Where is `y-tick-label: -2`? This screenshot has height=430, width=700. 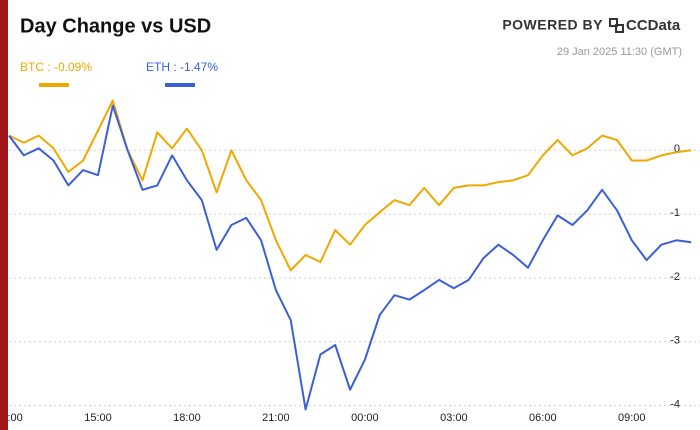 y-tick-label: -2 is located at coordinates (675, 277).